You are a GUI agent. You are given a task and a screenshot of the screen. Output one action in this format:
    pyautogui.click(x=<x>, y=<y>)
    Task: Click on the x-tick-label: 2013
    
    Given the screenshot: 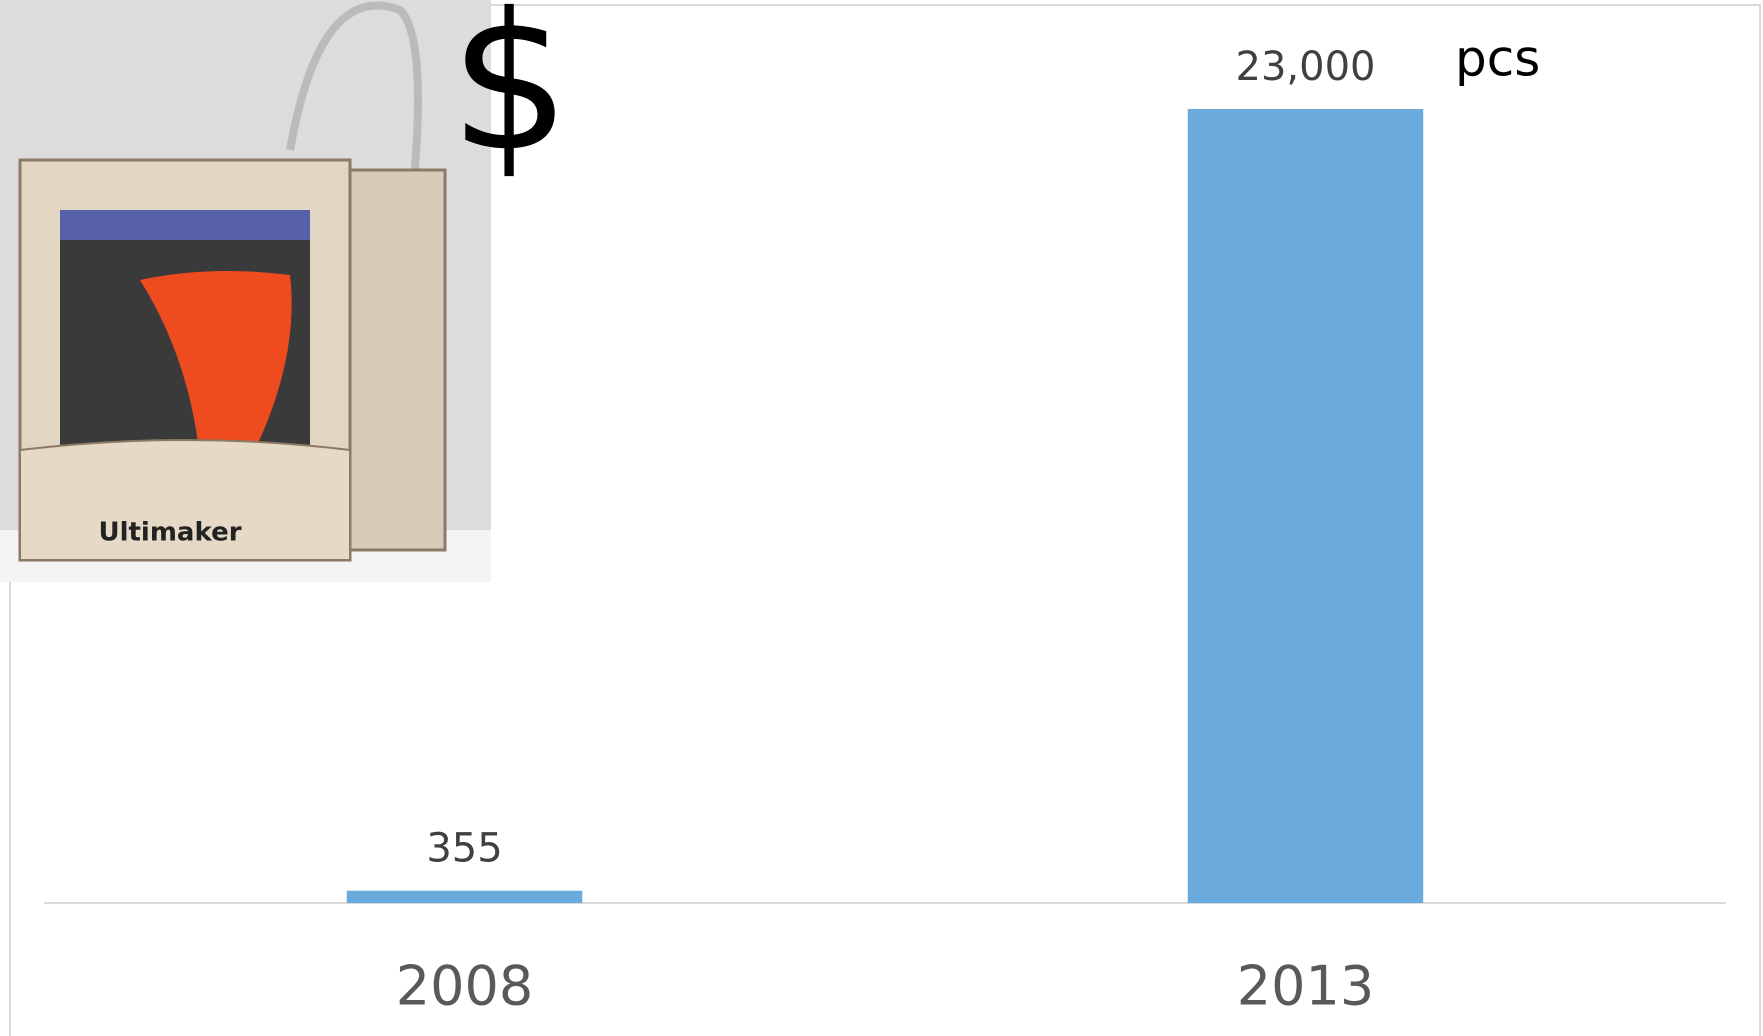 What is the action you would take?
    pyautogui.click(x=1305, y=986)
    